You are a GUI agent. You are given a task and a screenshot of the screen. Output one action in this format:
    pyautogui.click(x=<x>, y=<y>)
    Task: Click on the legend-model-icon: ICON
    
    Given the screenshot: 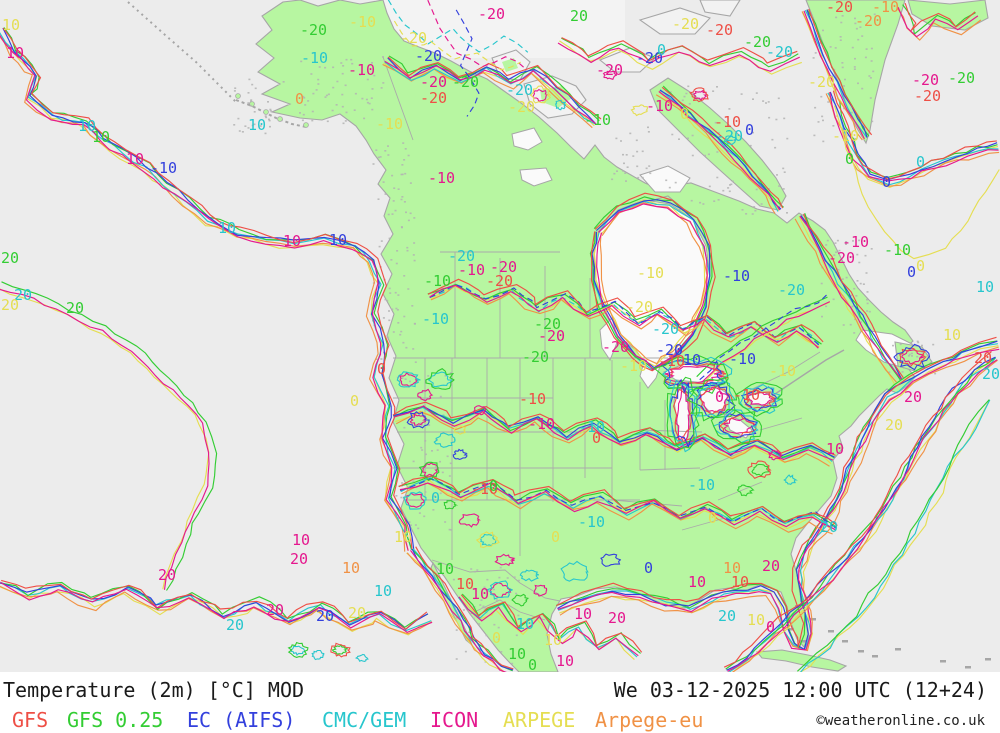 What is the action you would take?
    pyautogui.click(x=454, y=720)
    